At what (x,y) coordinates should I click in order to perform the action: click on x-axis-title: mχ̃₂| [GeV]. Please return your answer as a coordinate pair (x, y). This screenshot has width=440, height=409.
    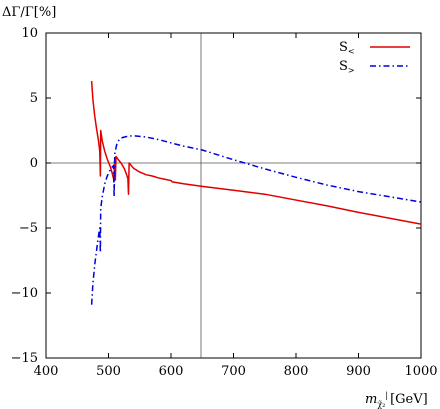
    Looking at the image, I should click on (396, 400).